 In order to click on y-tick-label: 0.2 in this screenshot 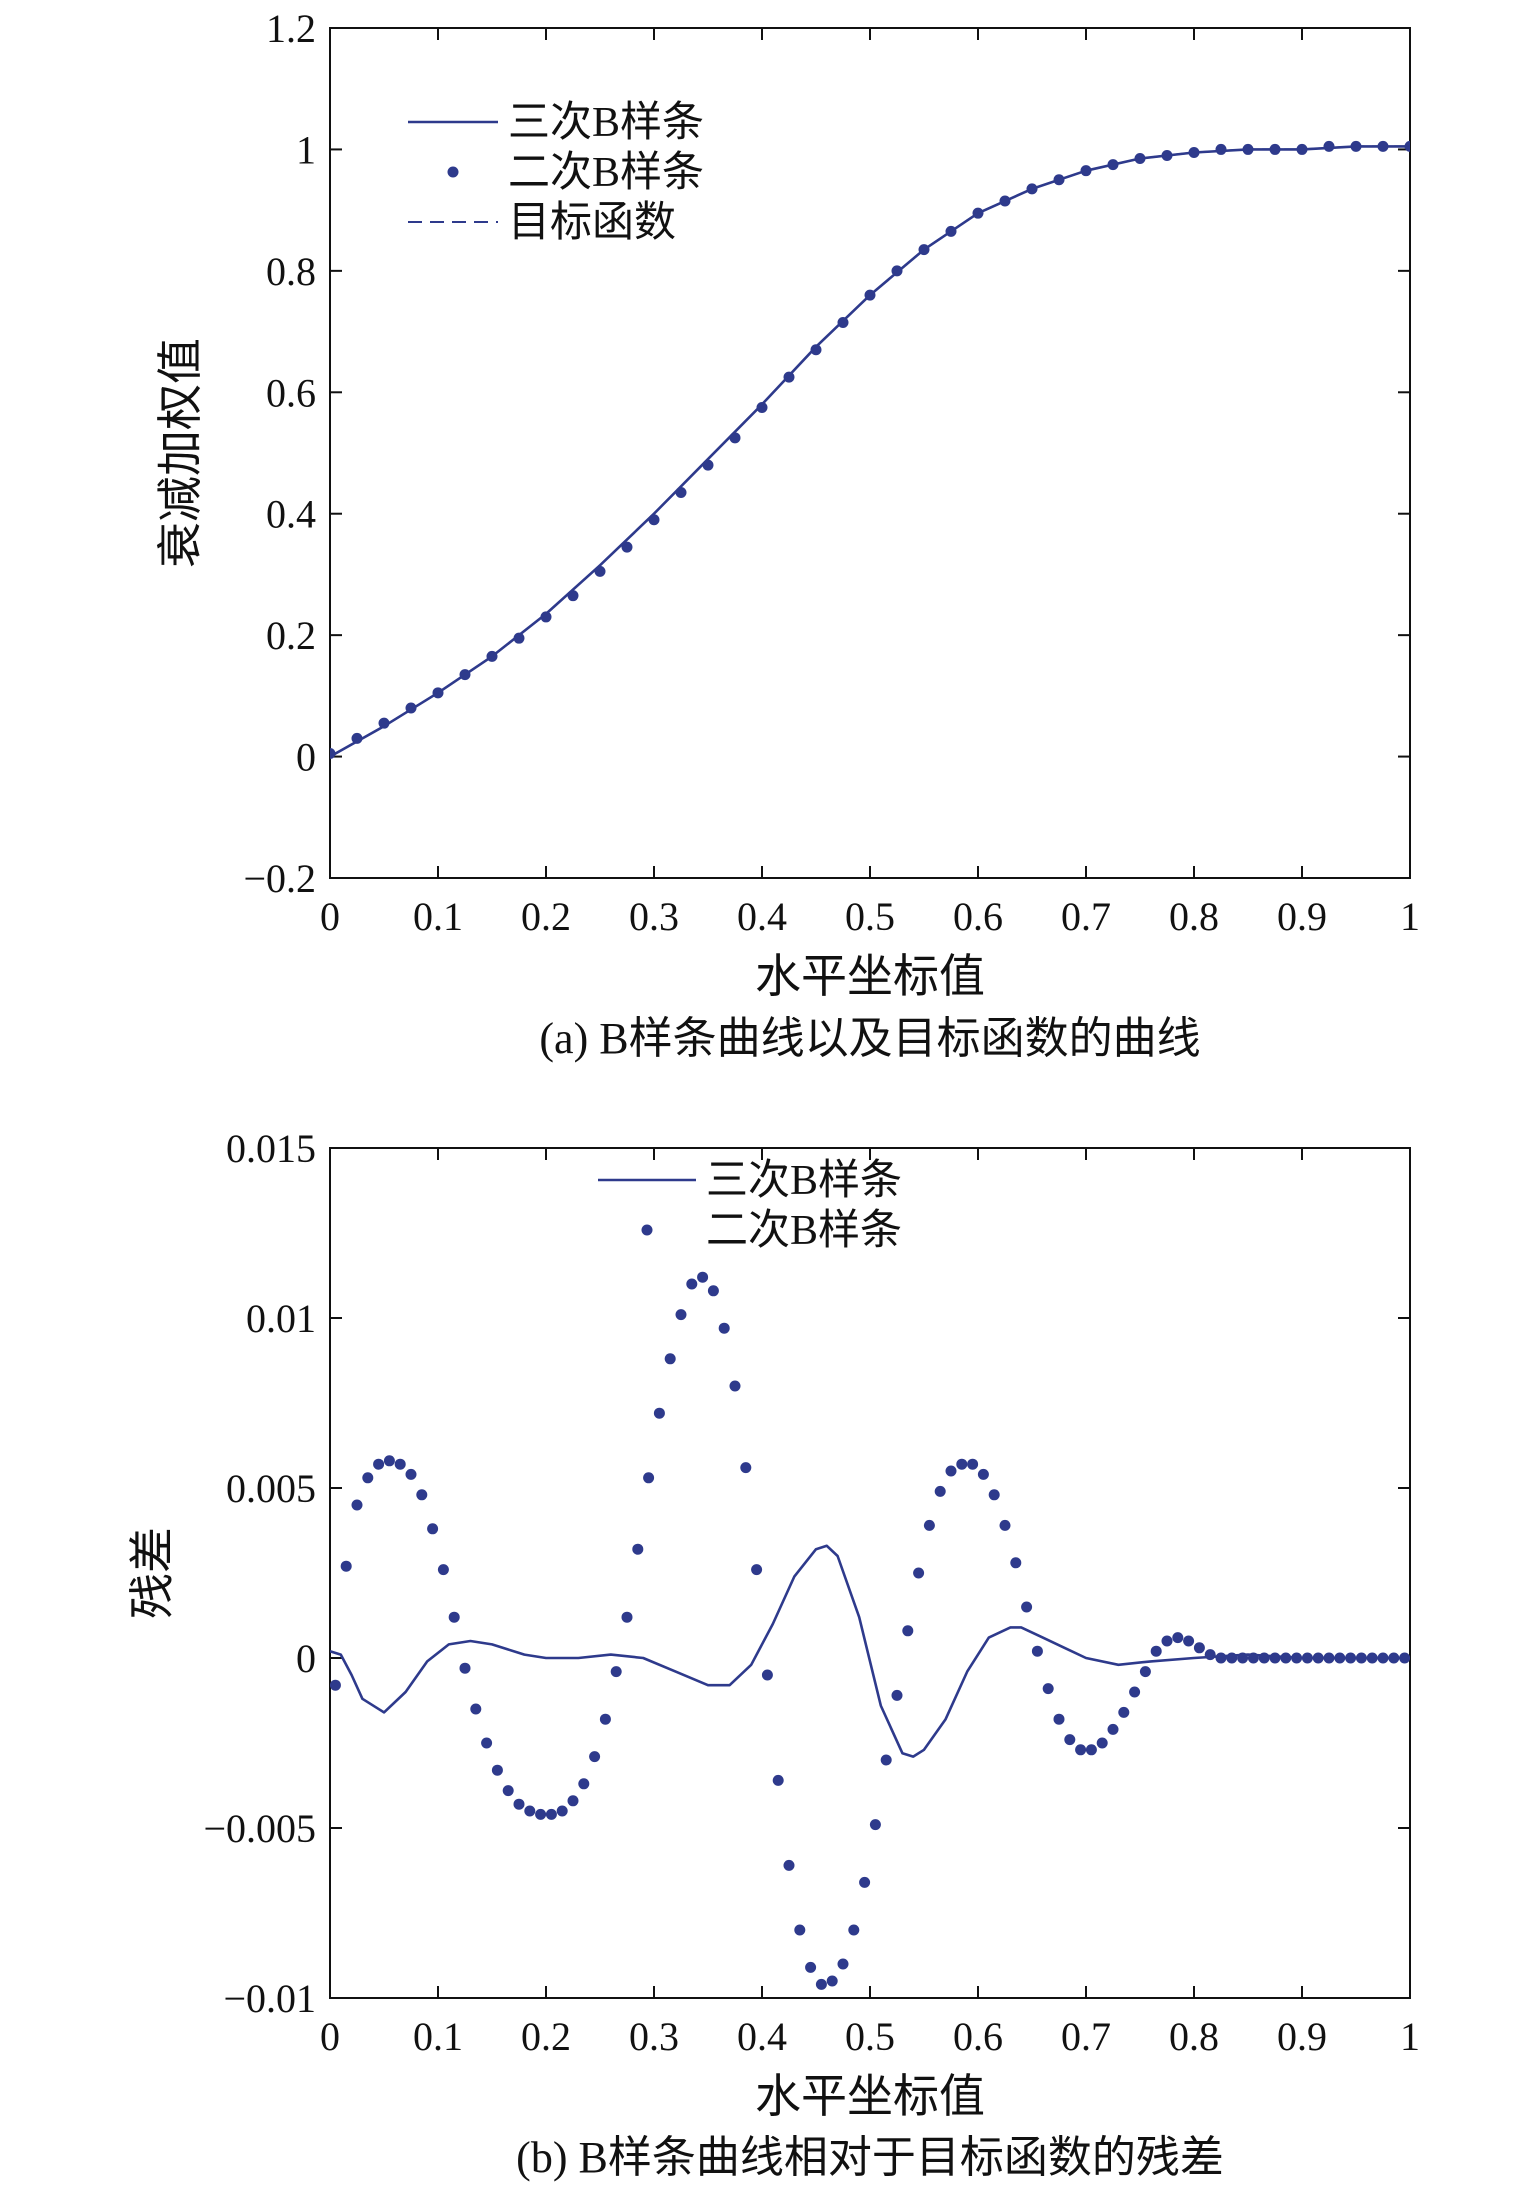, I will do `click(291, 635)`.